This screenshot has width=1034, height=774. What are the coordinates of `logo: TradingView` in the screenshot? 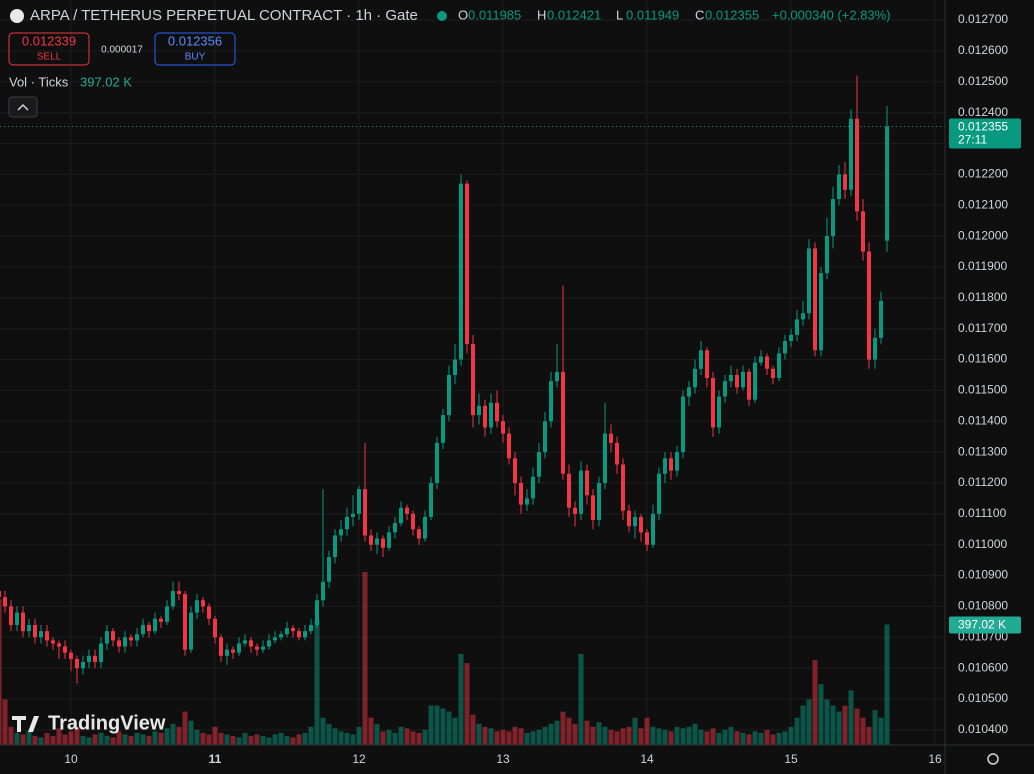 It's located at (107, 723).